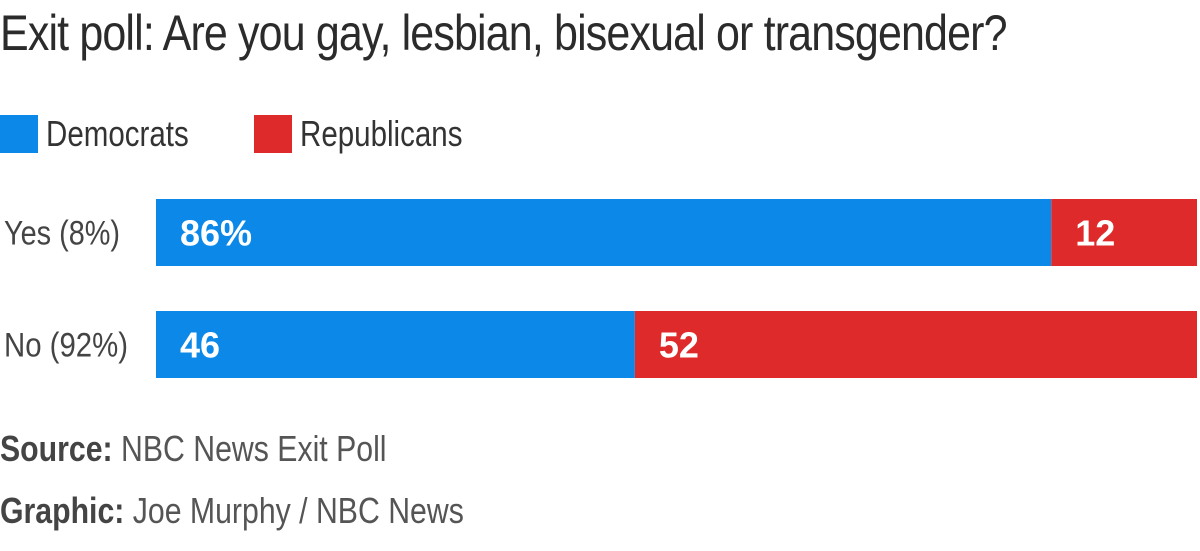  I want to click on data-label-republicans-yes: 12, so click(1095, 233).